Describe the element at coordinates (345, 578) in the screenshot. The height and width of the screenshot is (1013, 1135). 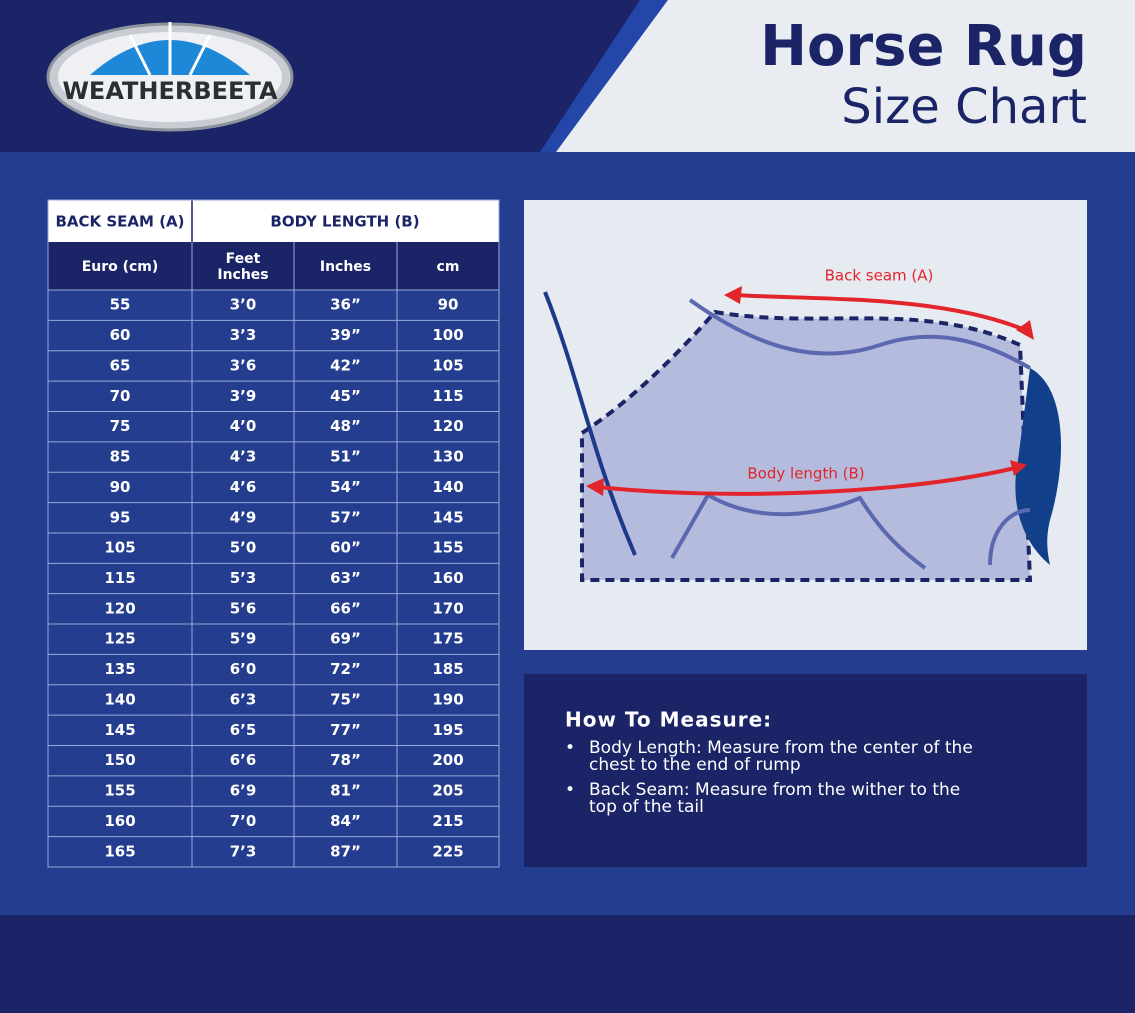
I see `table-cell: 63”` at that location.